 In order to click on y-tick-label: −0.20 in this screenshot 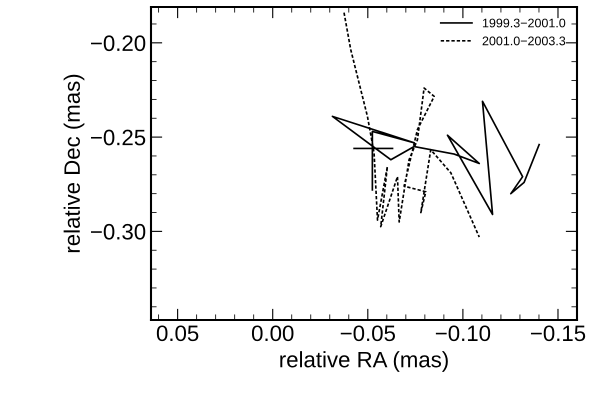, I will do `click(118, 43)`.